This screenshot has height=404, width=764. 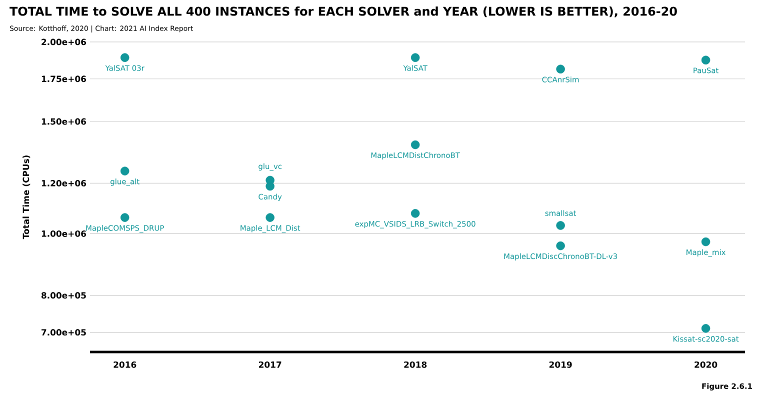 I want to click on y-tick-label: 1.50e+06, so click(x=64, y=121).